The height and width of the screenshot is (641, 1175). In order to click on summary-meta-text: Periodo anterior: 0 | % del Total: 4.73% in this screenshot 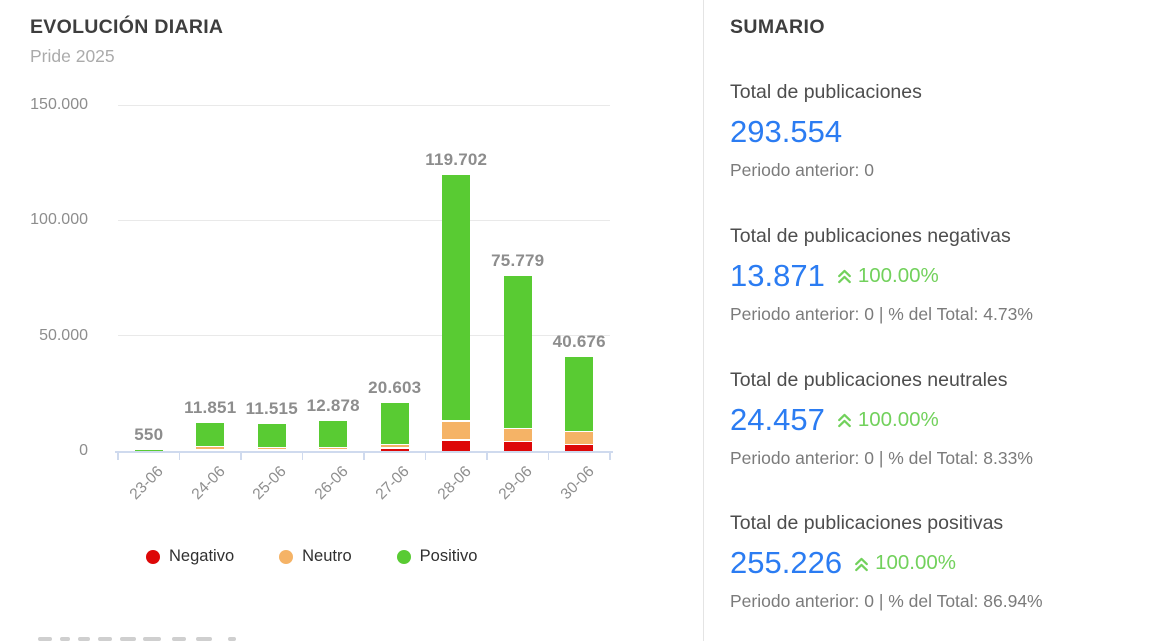, I will do `click(881, 313)`.